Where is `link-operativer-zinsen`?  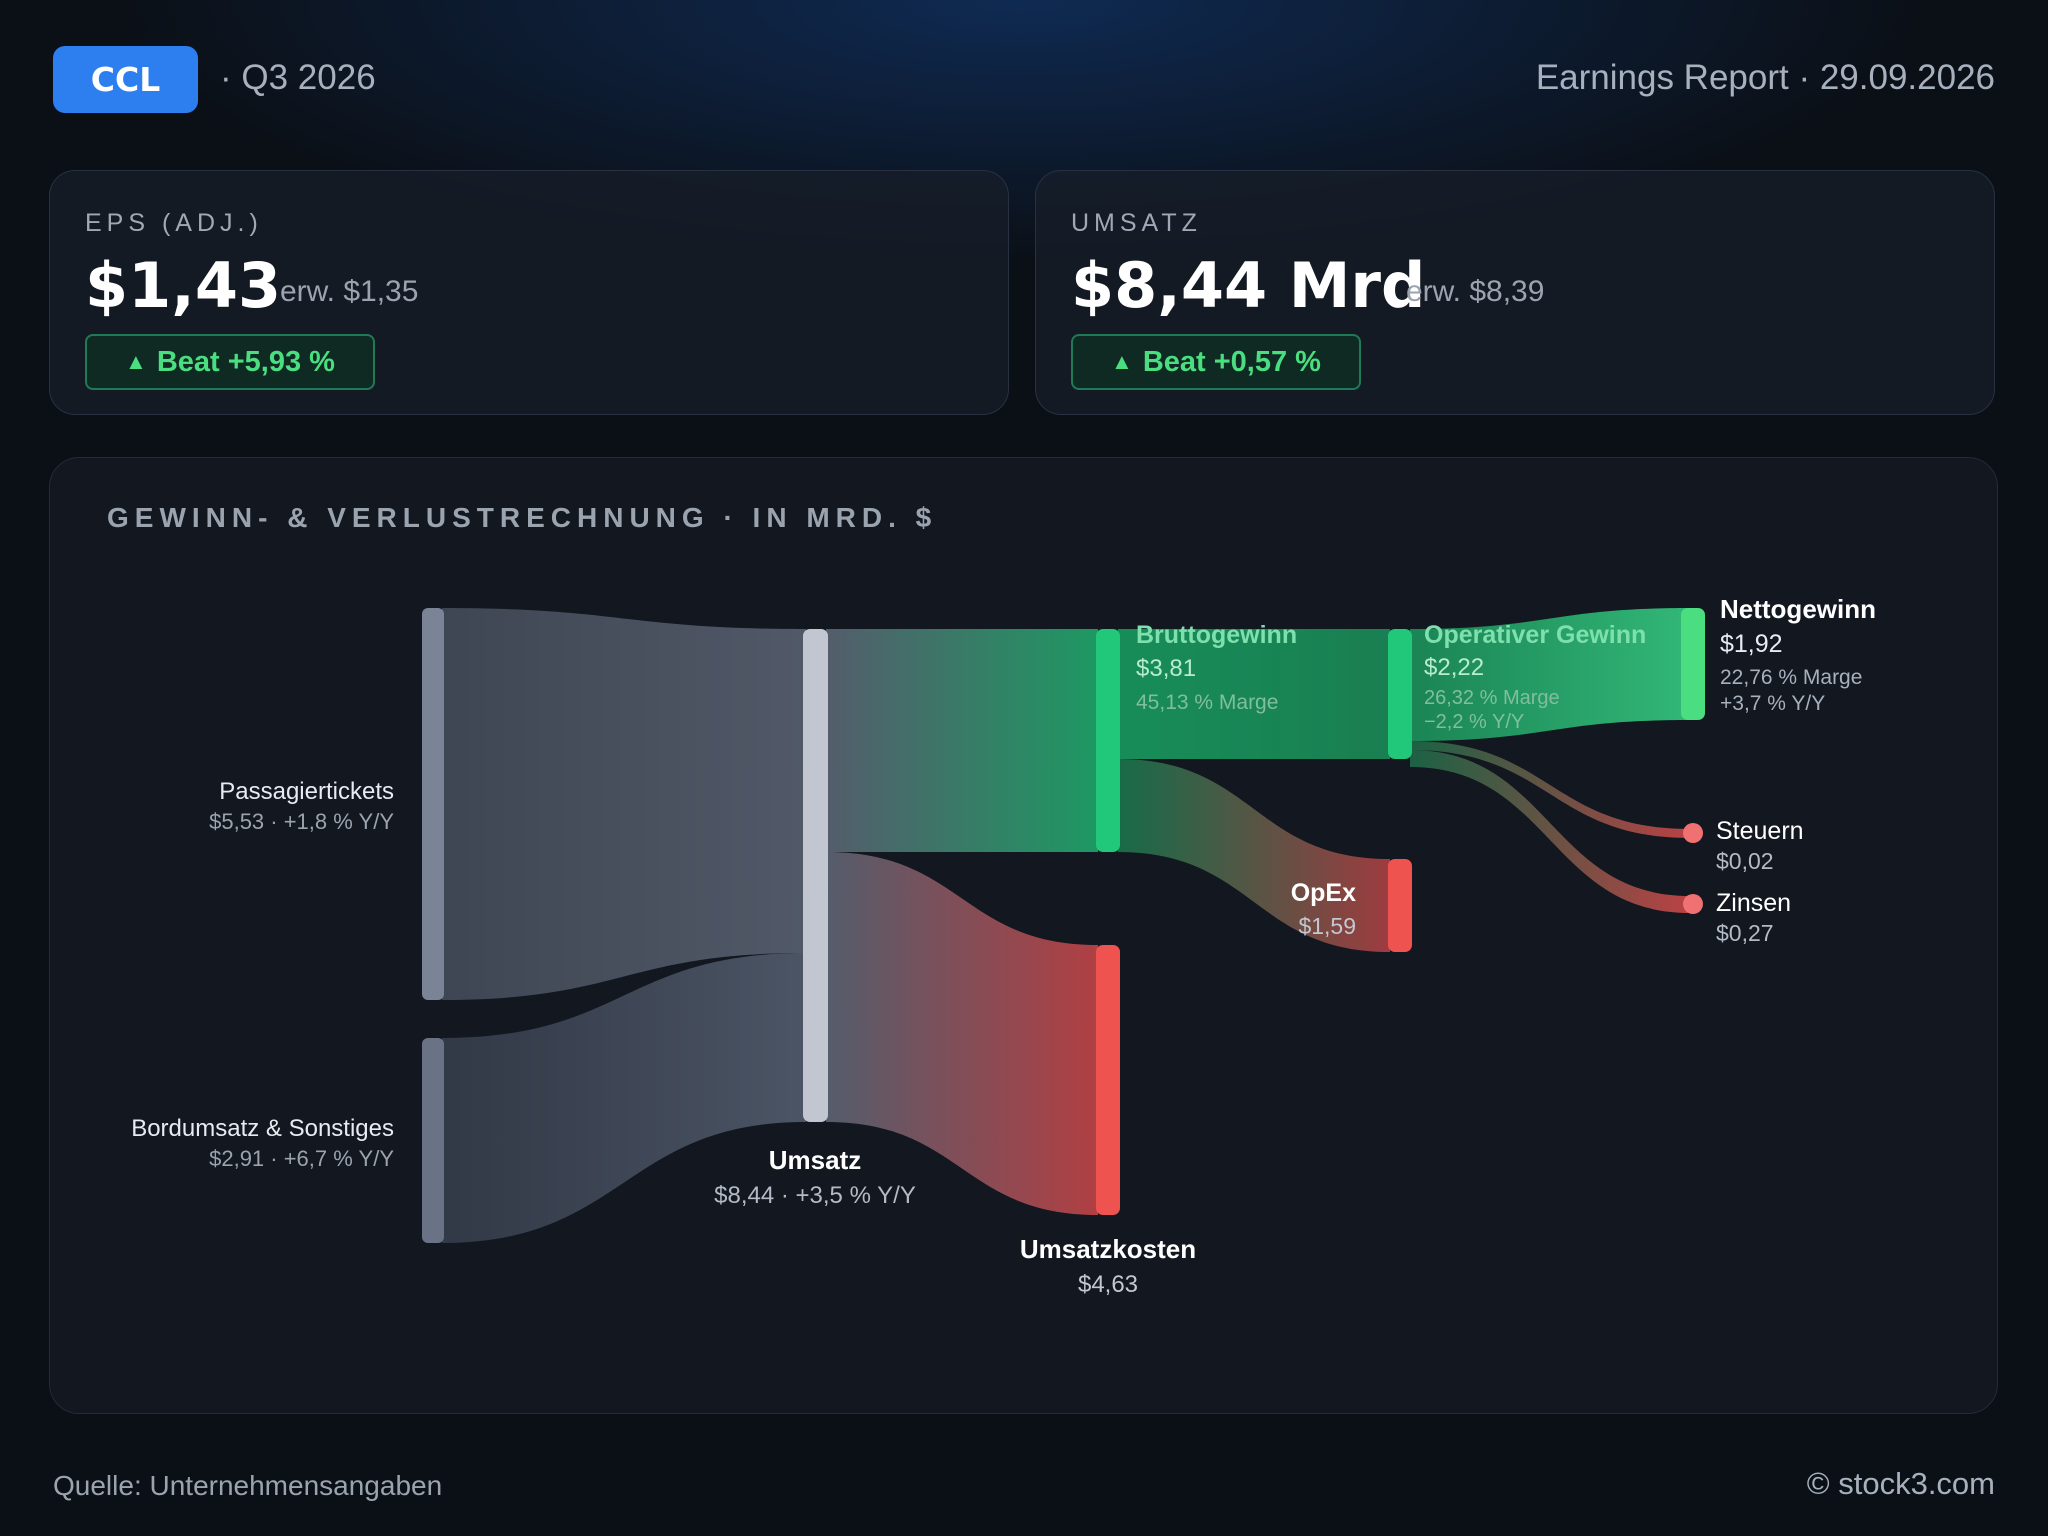 link-operativer-zinsen is located at coordinates (1550, 831).